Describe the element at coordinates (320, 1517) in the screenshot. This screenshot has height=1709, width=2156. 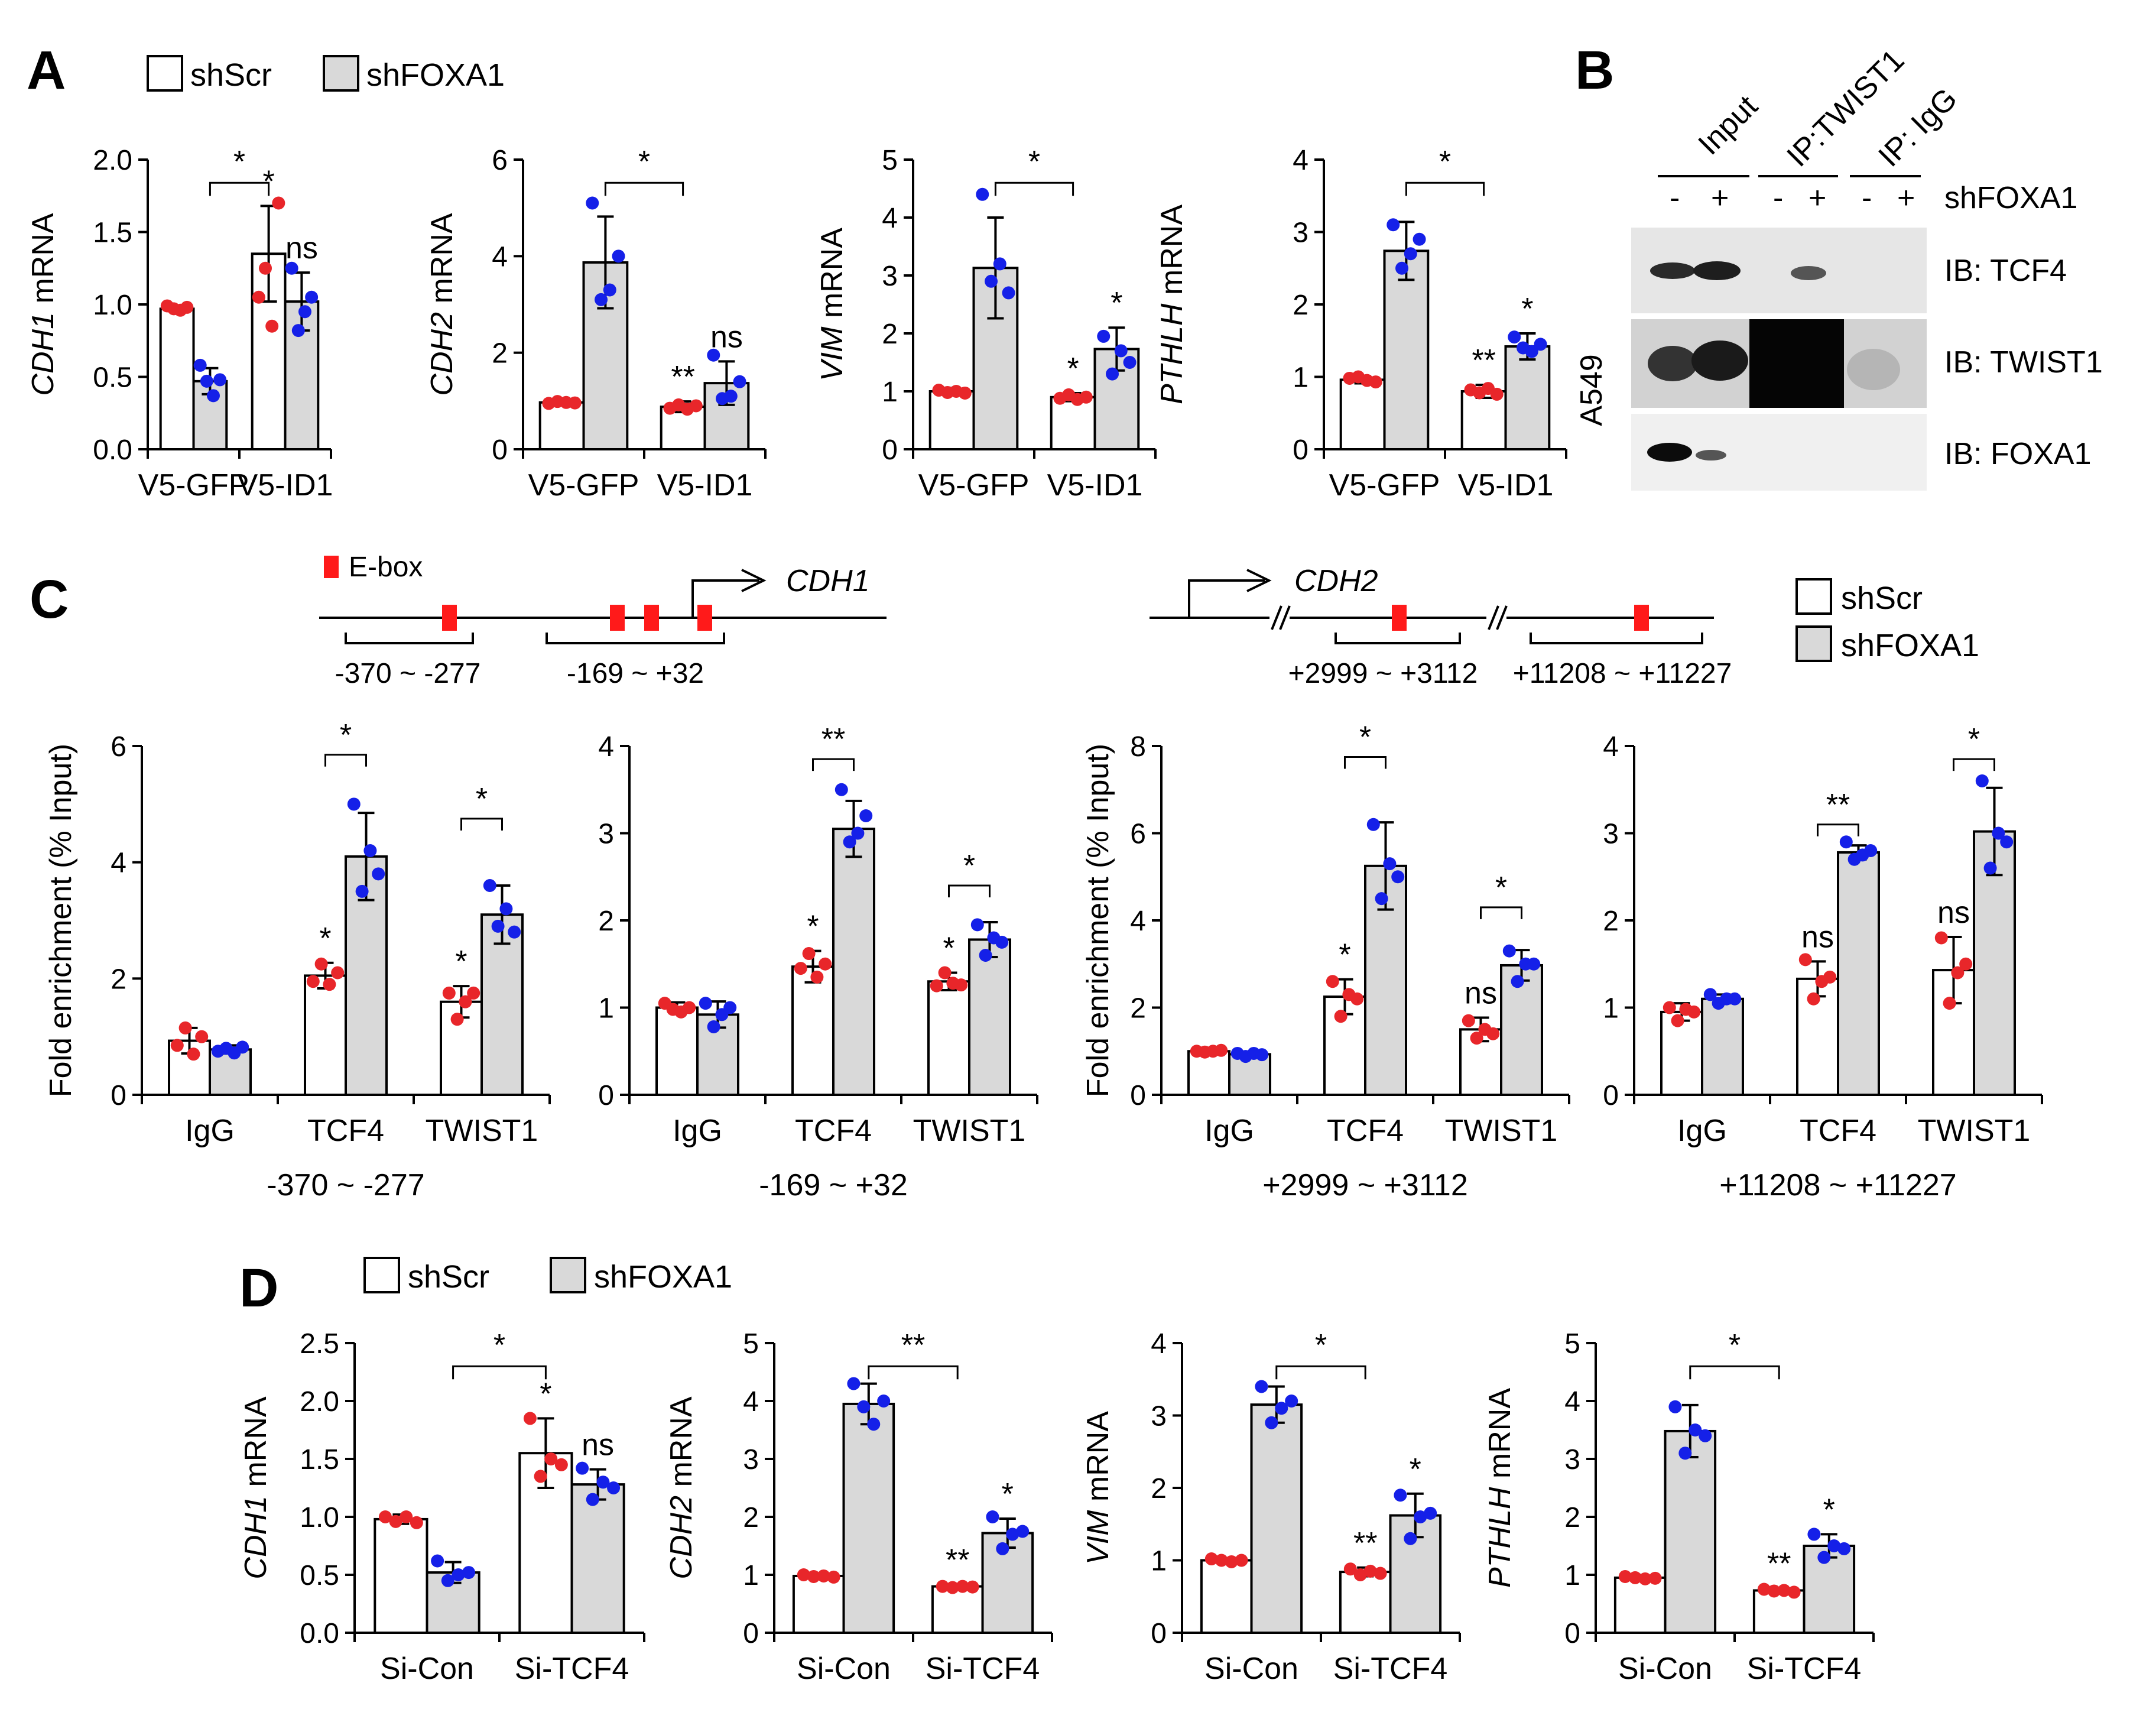
I see `y-tick-label: 1.0` at that location.